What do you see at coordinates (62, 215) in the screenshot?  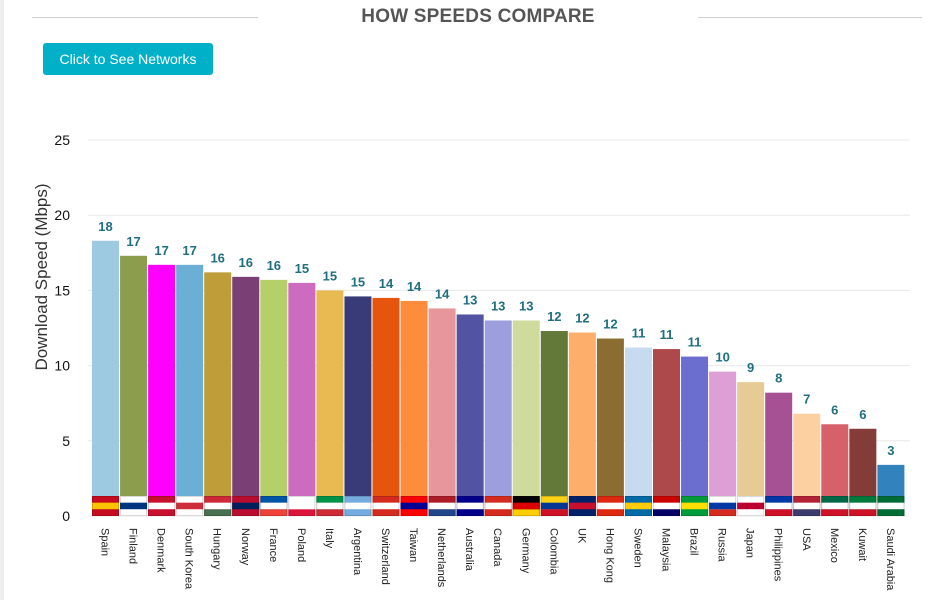 I see `y-tick-label: 20` at bounding box center [62, 215].